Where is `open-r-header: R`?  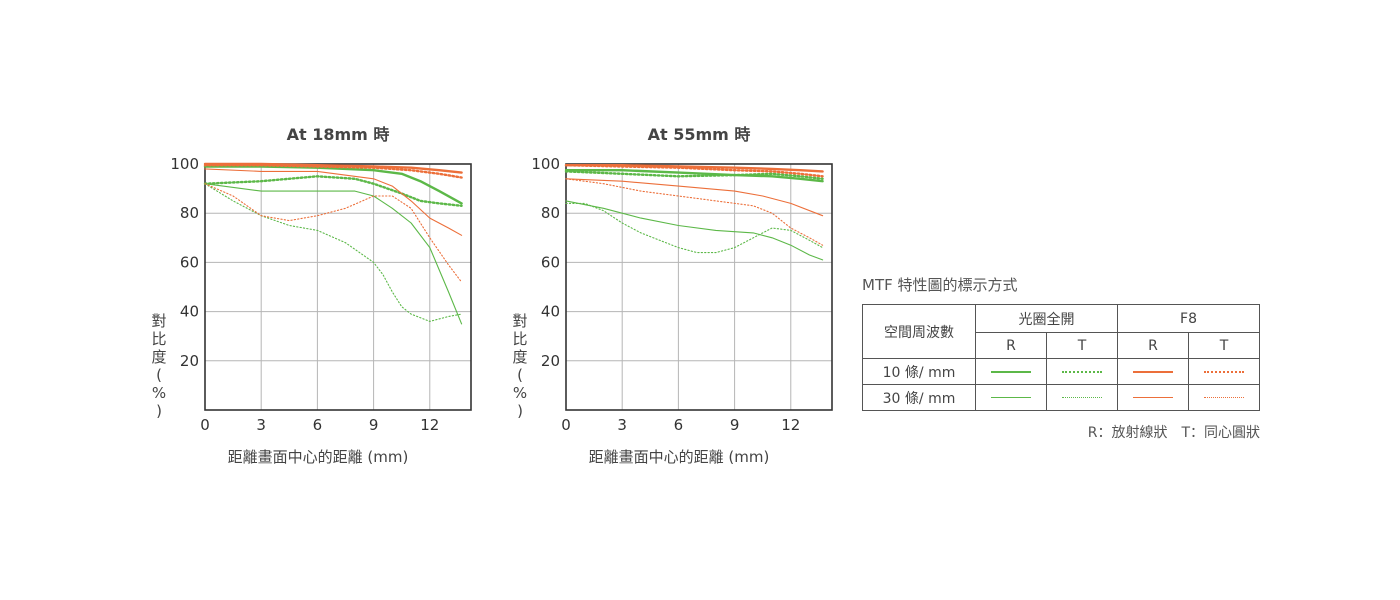 open-r-header: R is located at coordinates (1011, 345).